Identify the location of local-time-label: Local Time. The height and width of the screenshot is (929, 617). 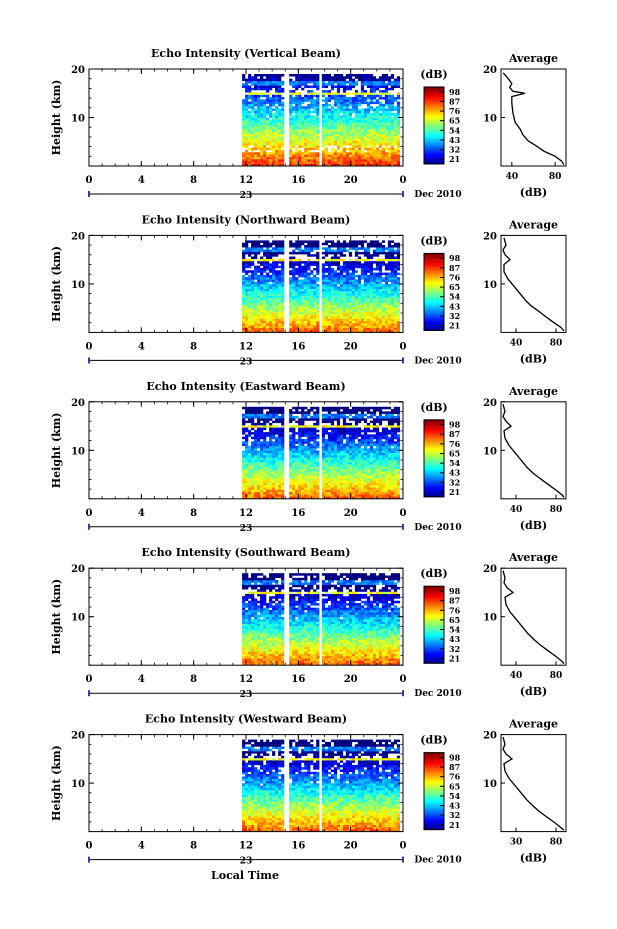
(245, 875).